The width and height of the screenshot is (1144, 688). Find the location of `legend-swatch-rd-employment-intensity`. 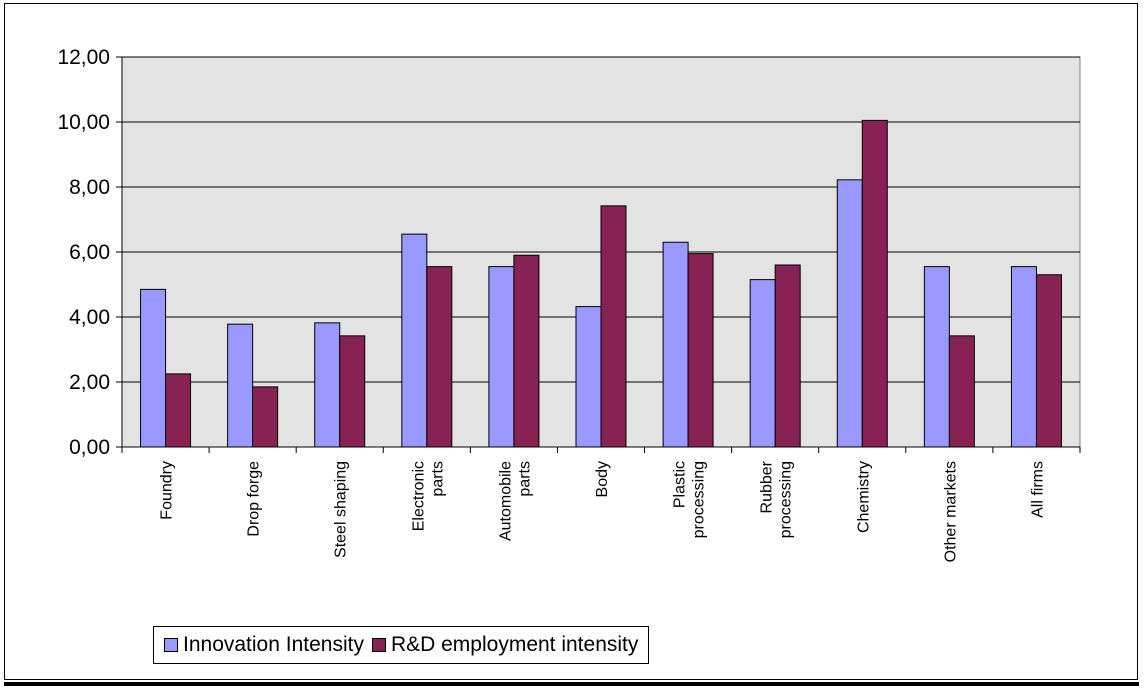

legend-swatch-rd-employment-intensity is located at coordinates (379, 645).